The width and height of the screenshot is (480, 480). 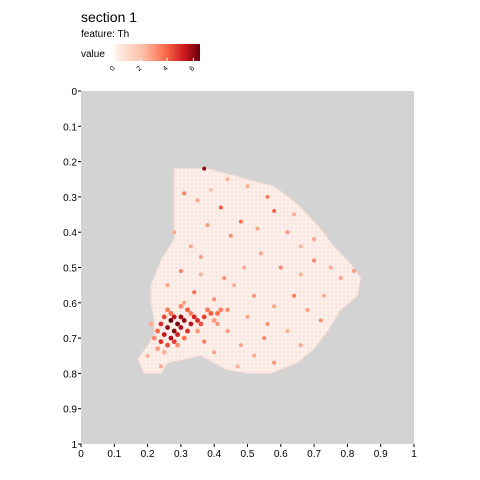 What do you see at coordinates (70, 163) in the screenshot?
I see `y-tick-label: 0.2` at bounding box center [70, 163].